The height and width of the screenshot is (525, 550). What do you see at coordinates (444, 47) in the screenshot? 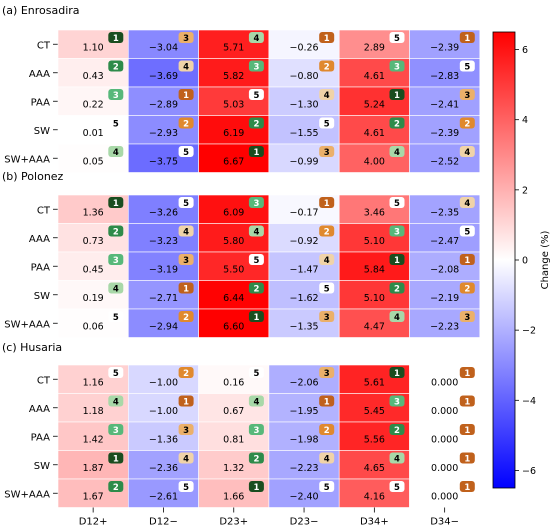
I see `cell-value-label: −2.39` at bounding box center [444, 47].